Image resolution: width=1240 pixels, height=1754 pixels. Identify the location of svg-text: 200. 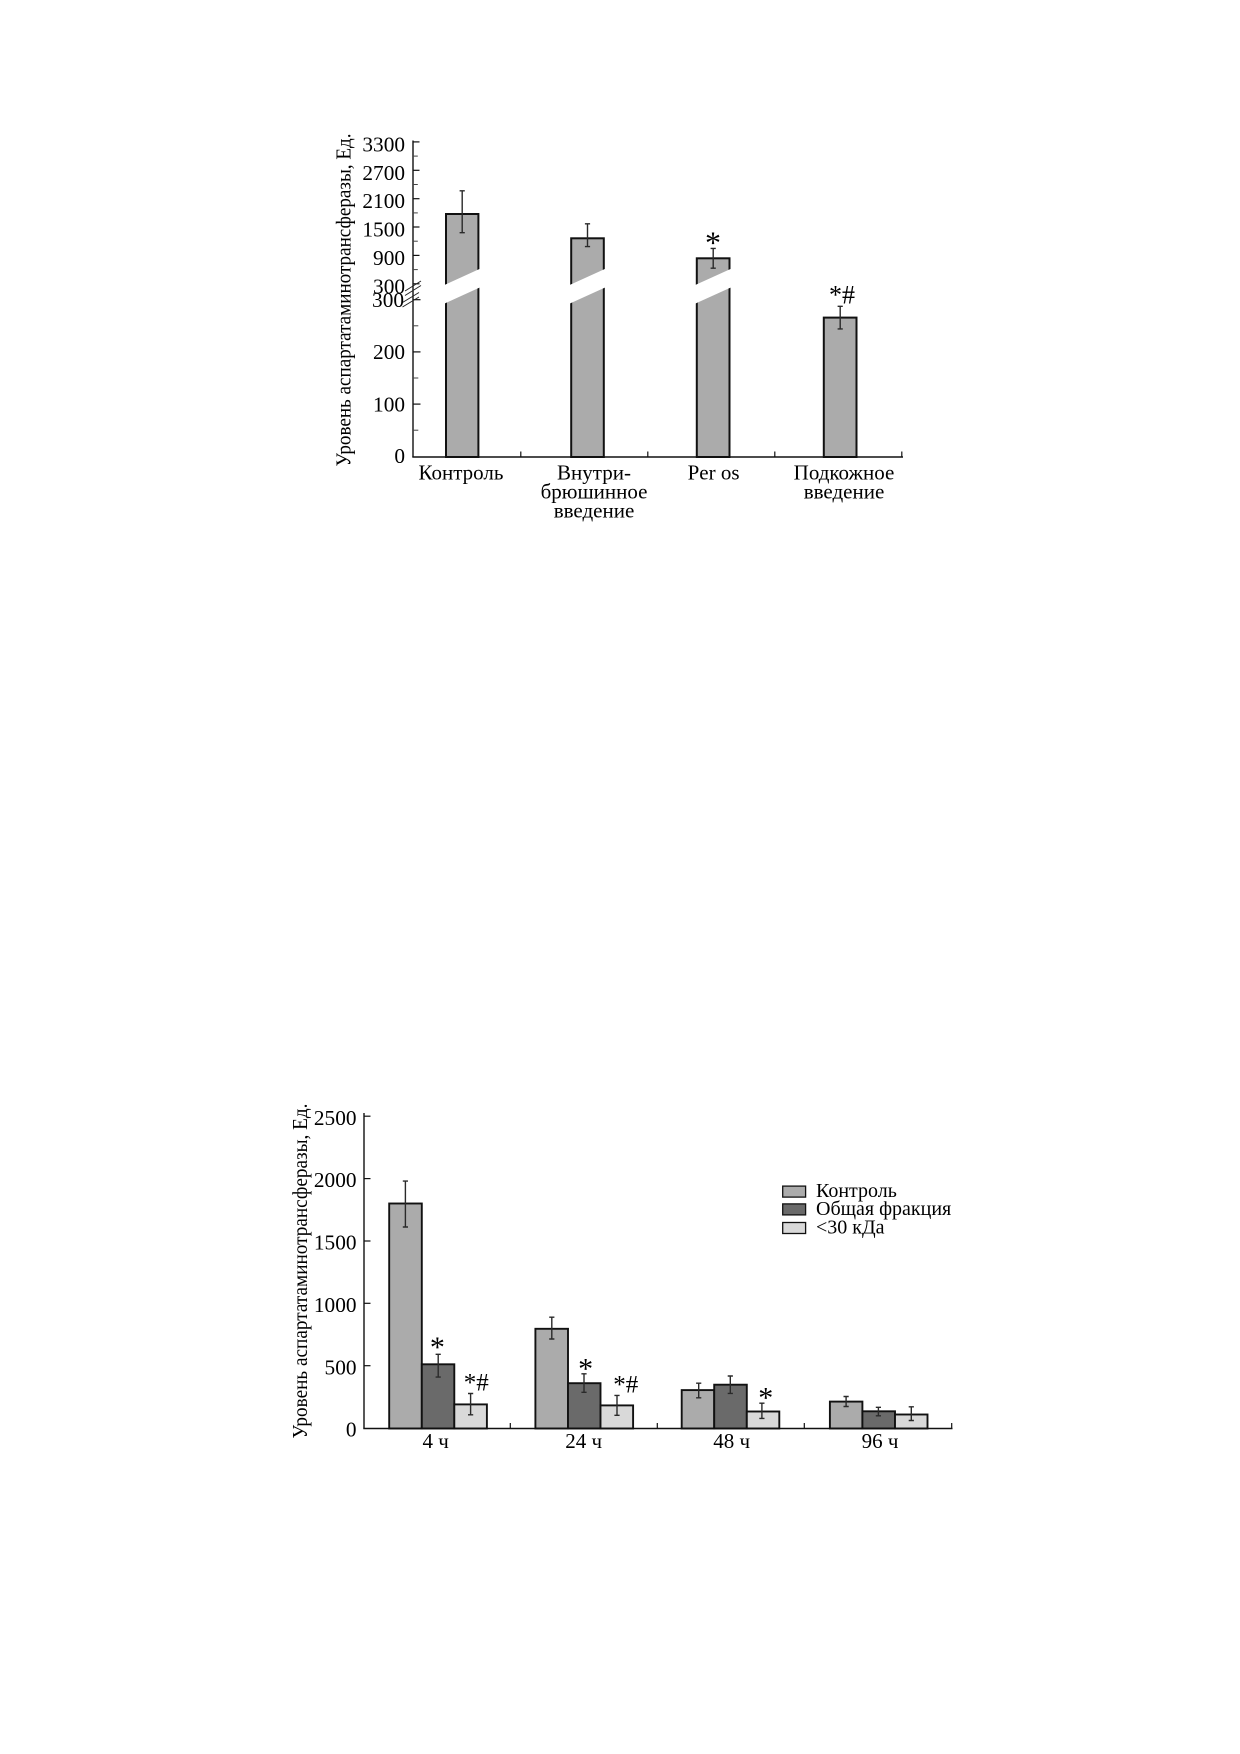
(389, 352).